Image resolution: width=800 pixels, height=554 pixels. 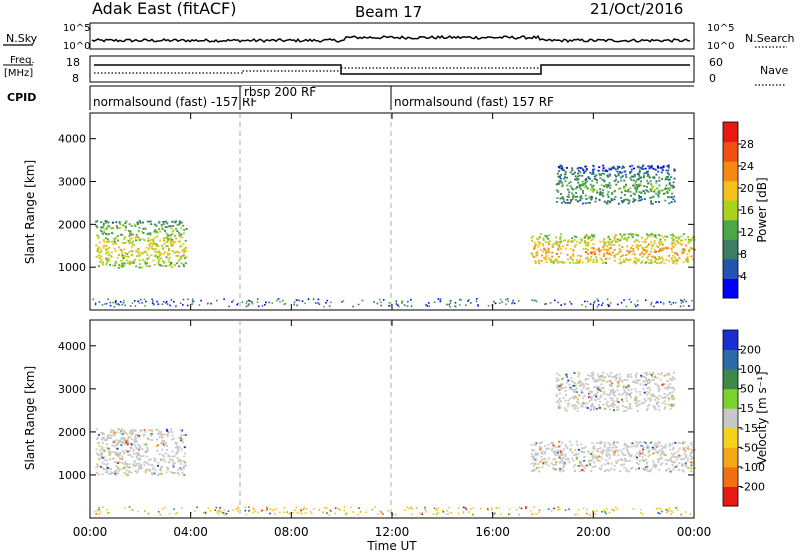 What do you see at coordinates (72, 432) in the screenshot?
I see `range-tick-label: 2000` at bounding box center [72, 432].